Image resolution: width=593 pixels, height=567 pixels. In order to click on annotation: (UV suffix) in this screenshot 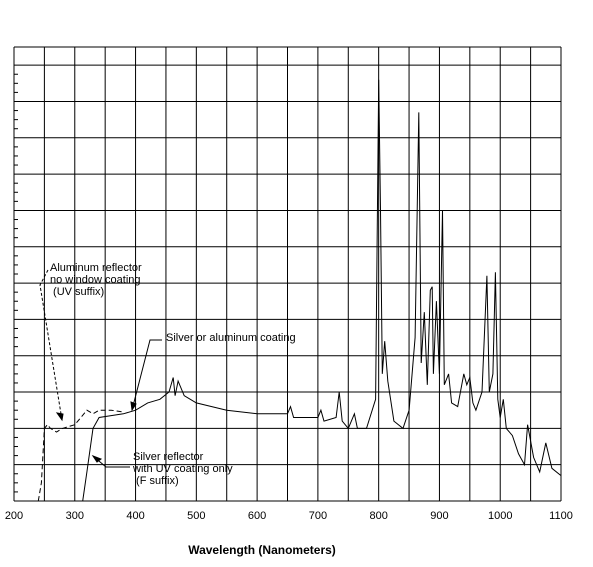, I will do `click(77, 292)`.